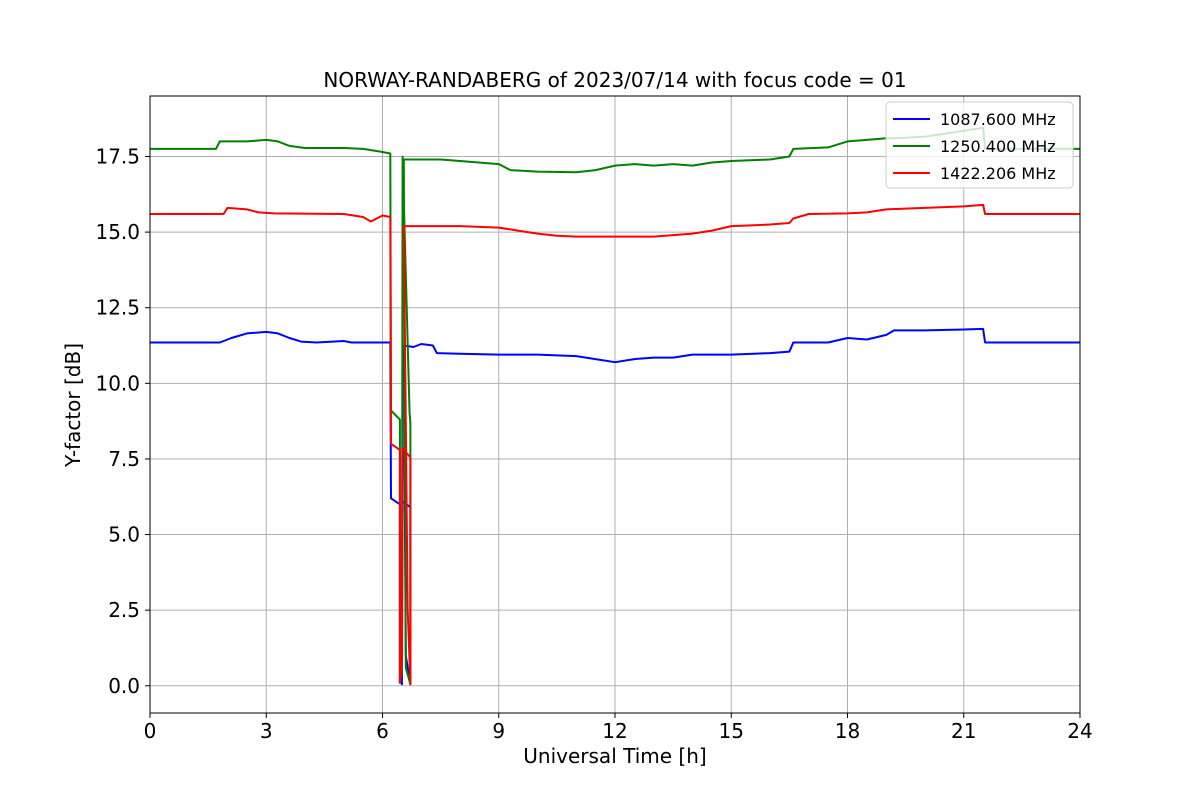 This screenshot has height=800, width=1200. What do you see at coordinates (150, 731) in the screenshot?
I see `x-tick-label: 0` at bounding box center [150, 731].